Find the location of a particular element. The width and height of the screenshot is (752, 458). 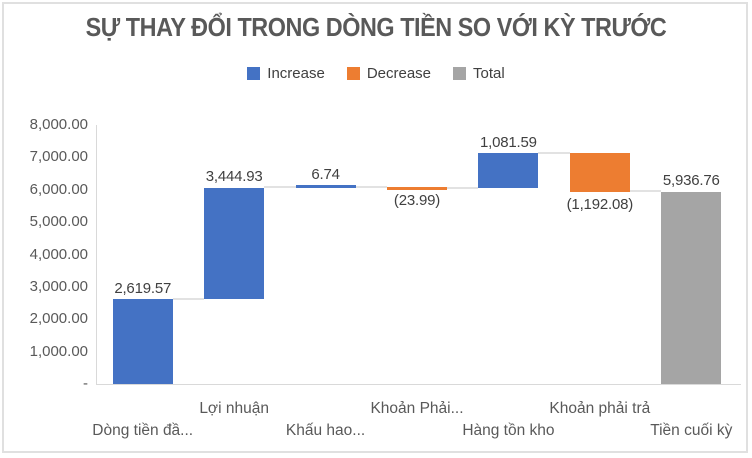

y-axis-tick-label: 1,000.00 is located at coordinates (58, 351).